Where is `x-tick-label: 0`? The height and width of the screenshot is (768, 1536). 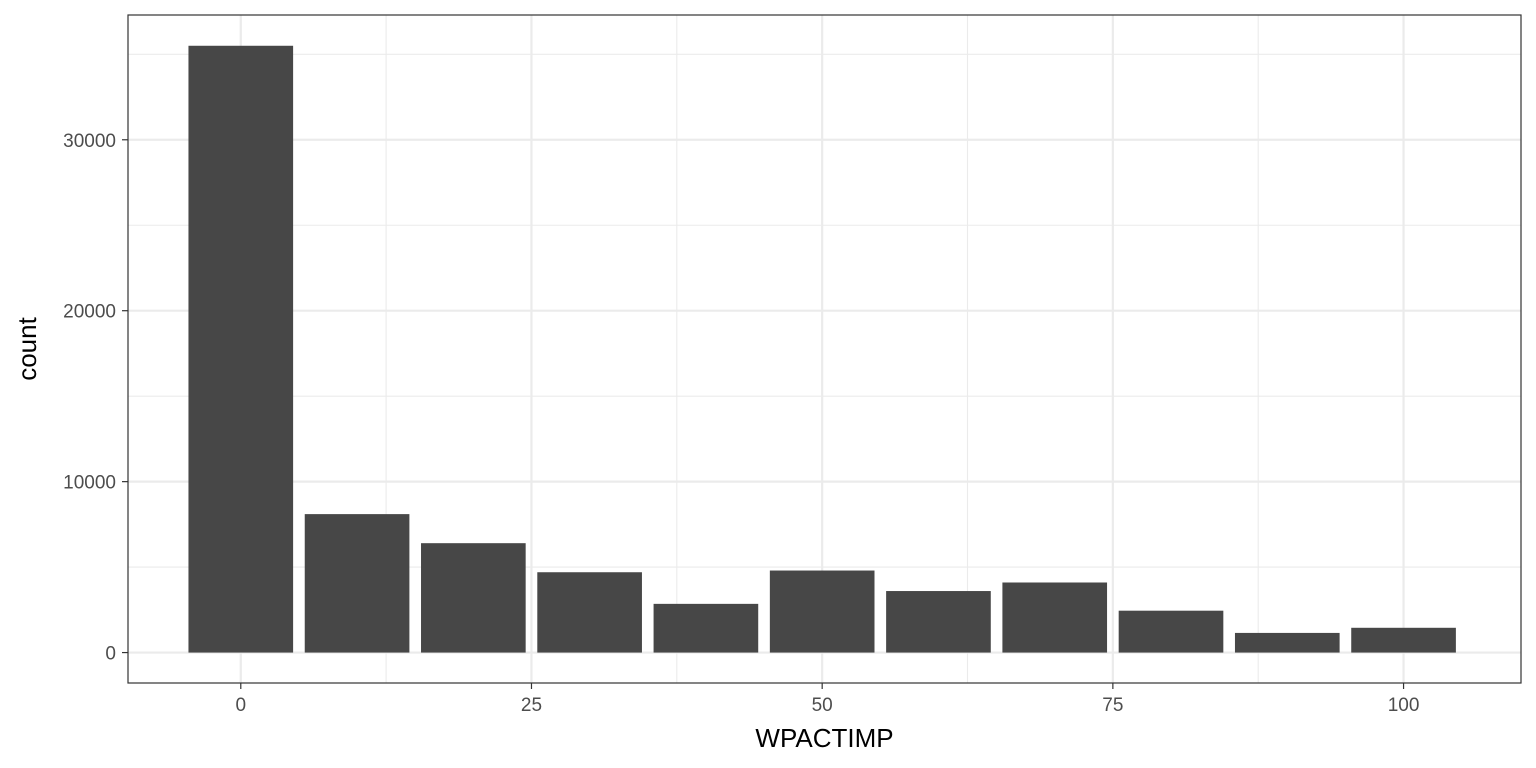 x-tick-label: 0 is located at coordinates (240, 705).